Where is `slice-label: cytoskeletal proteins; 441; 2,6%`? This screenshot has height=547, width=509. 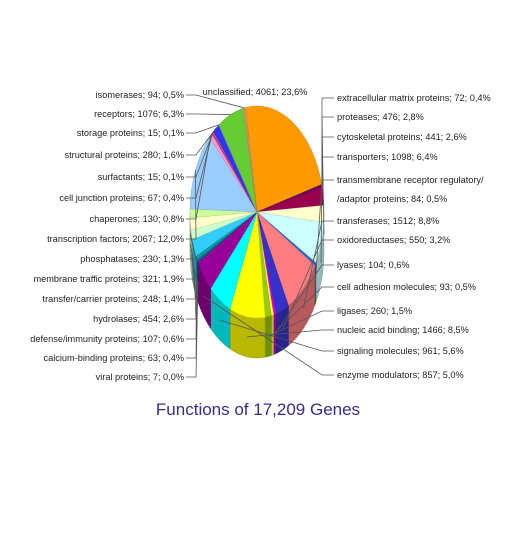 slice-label: cytoskeletal proteins; 441; 2,6% is located at coordinates (402, 137).